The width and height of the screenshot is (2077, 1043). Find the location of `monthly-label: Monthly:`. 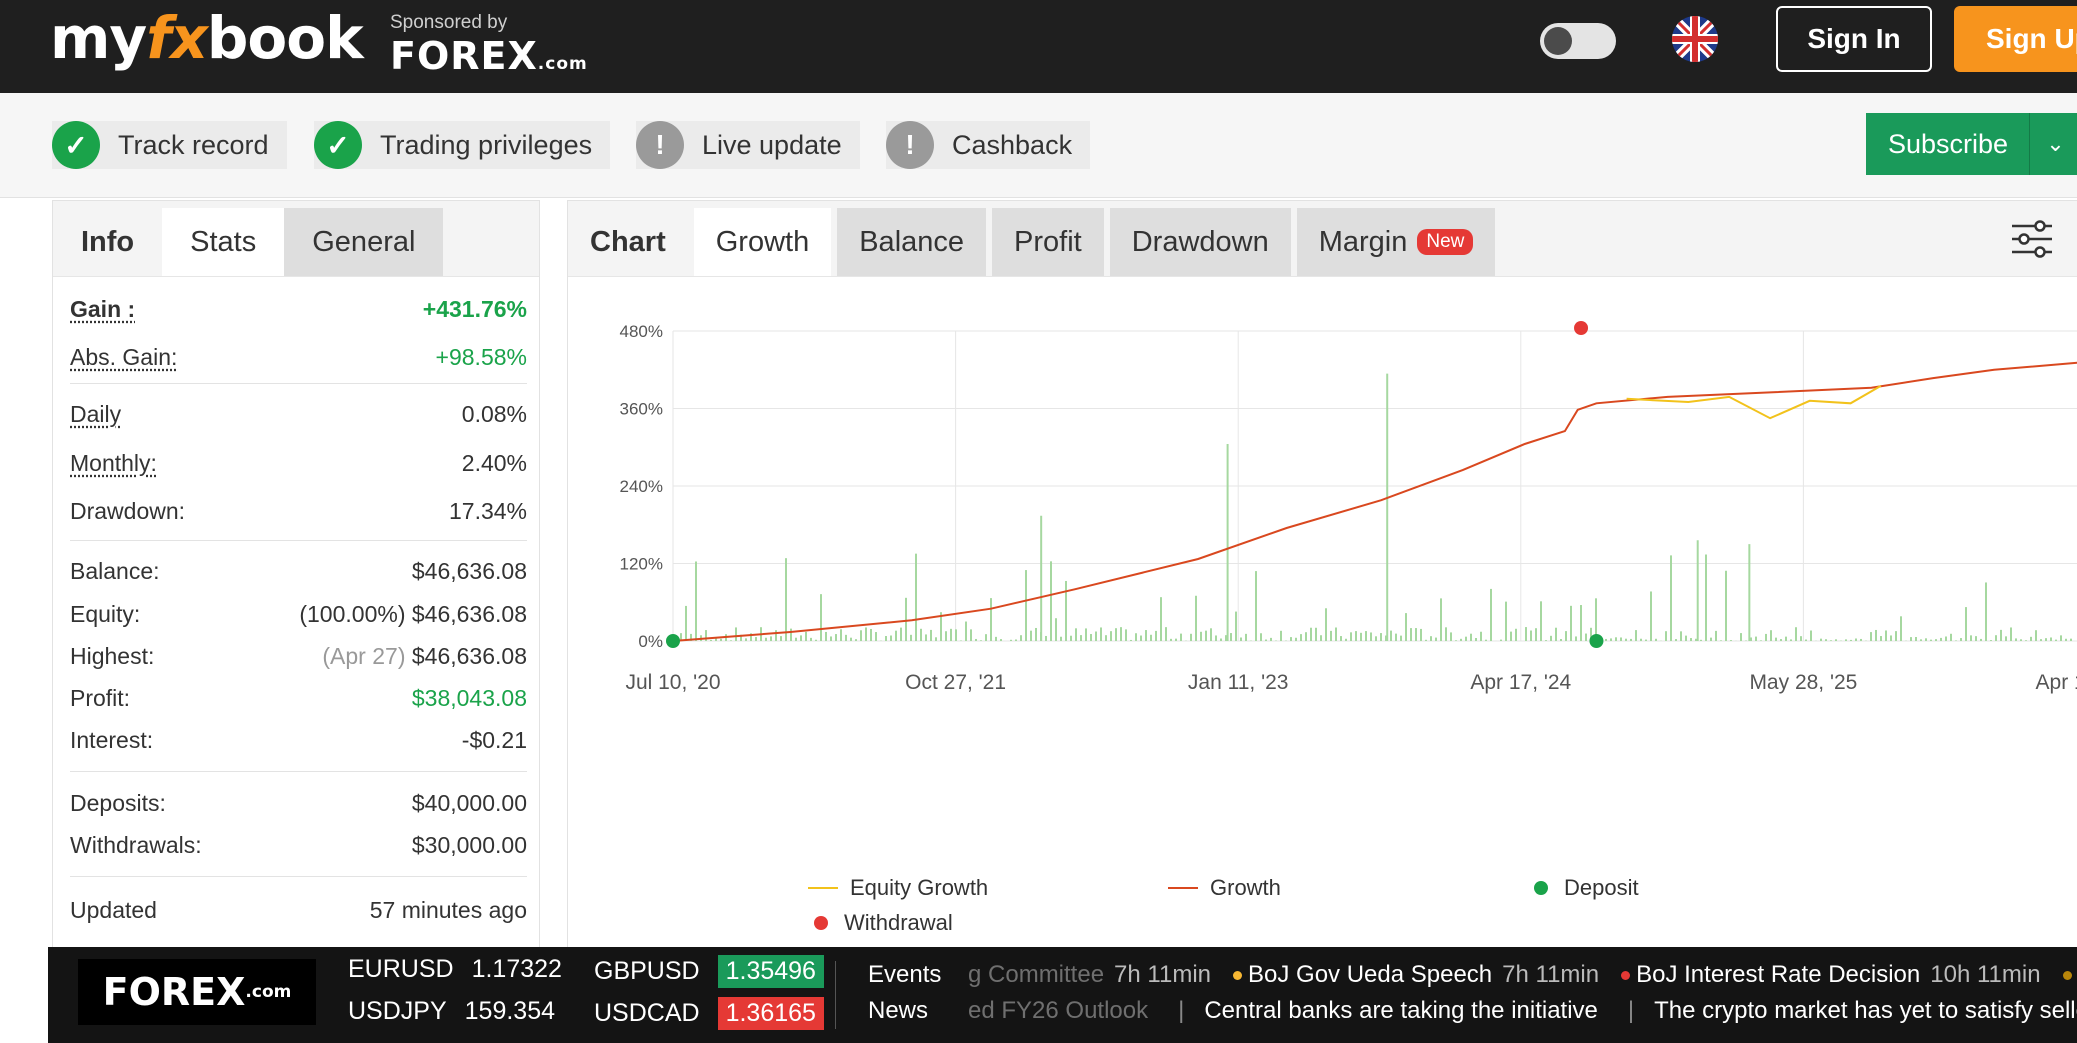

monthly-label: Monthly: is located at coordinates (113, 462).